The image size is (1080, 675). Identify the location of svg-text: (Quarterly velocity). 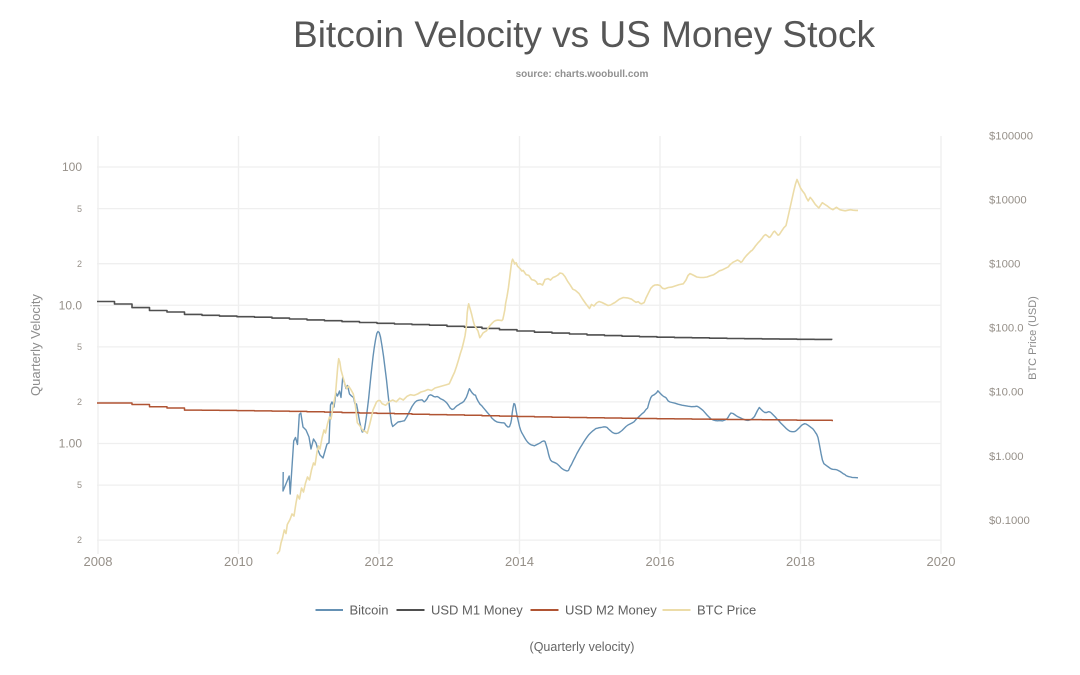
(582, 647).